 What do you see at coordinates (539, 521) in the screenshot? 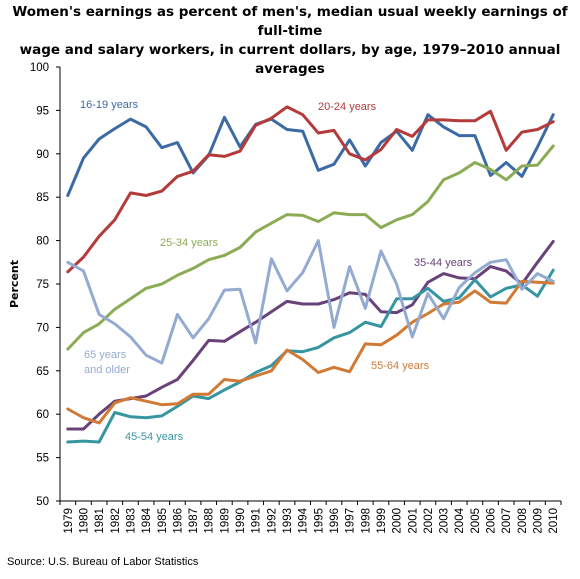
I see `x-tick-label: 2009` at bounding box center [539, 521].